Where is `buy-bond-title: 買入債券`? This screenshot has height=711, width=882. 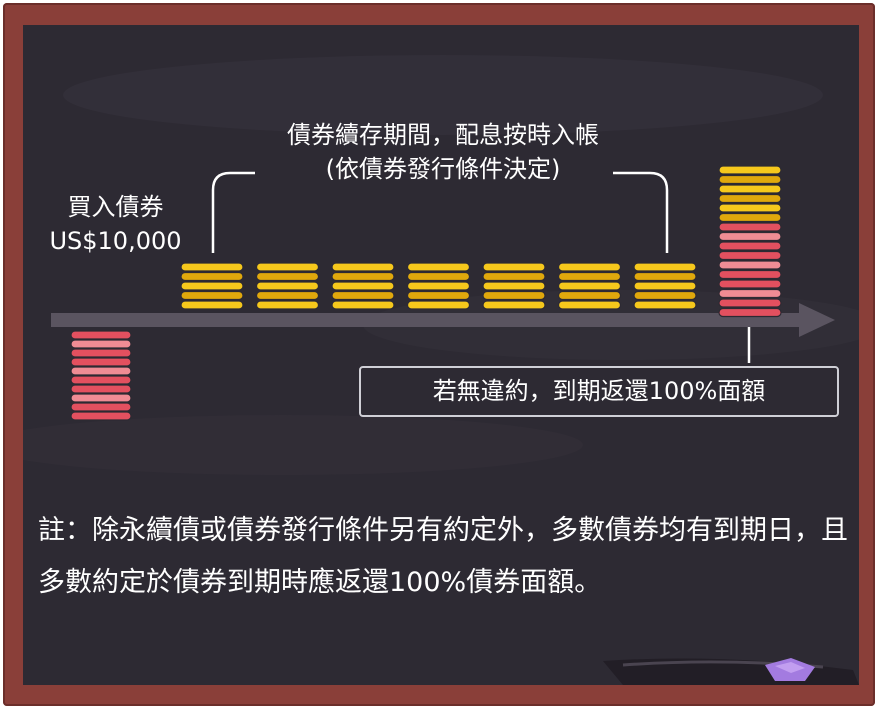 buy-bond-title: 買入債券 is located at coordinates (115, 207).